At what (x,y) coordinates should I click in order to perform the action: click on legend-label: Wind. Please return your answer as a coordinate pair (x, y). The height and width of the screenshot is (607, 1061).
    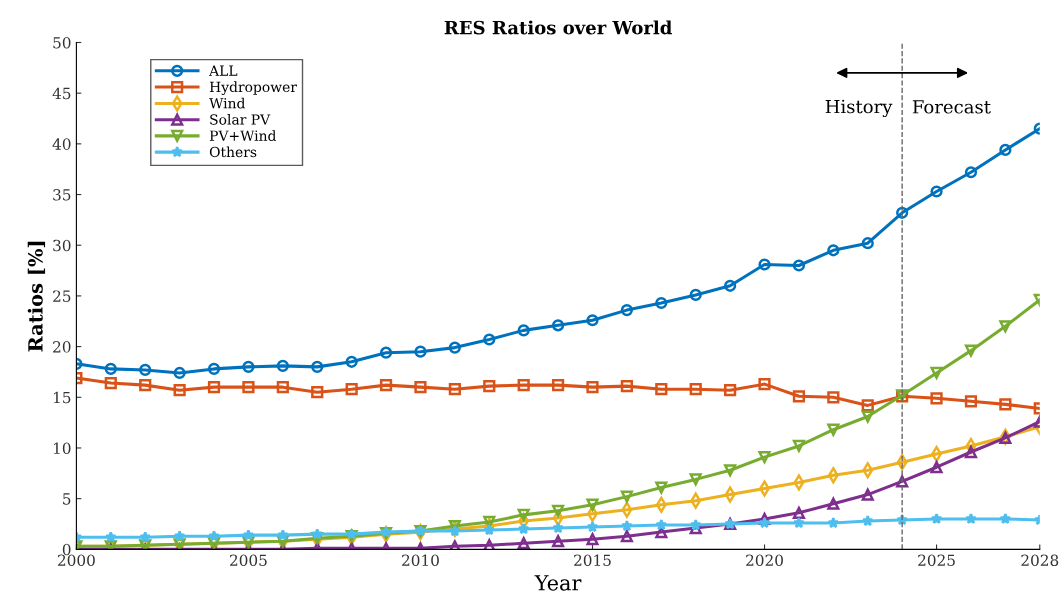
    Looking at the image, I should click on (227, 103).